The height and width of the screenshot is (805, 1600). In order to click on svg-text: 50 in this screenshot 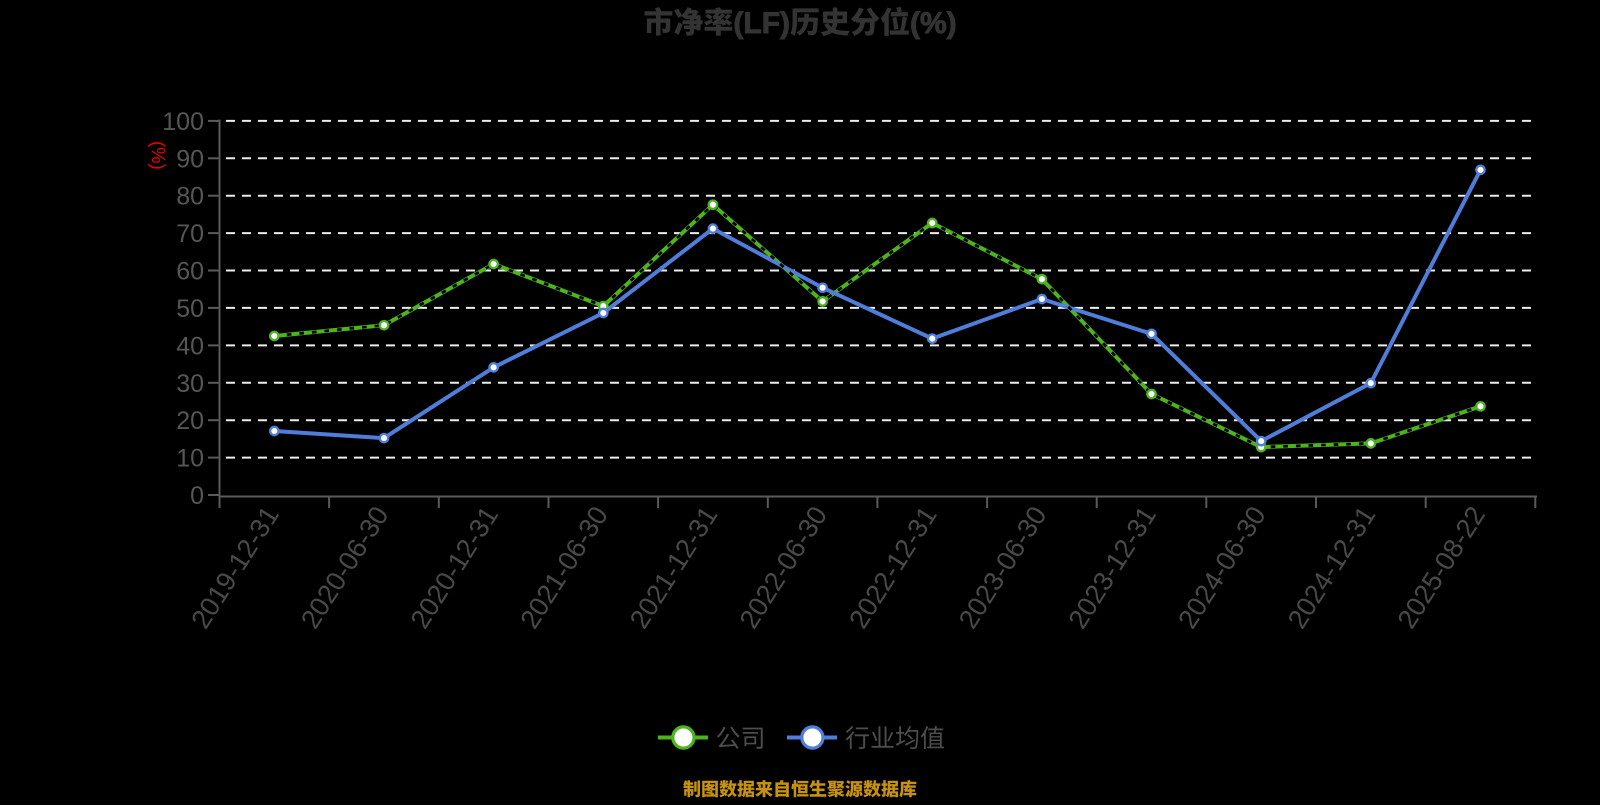, I will do `click(190, 309)`.